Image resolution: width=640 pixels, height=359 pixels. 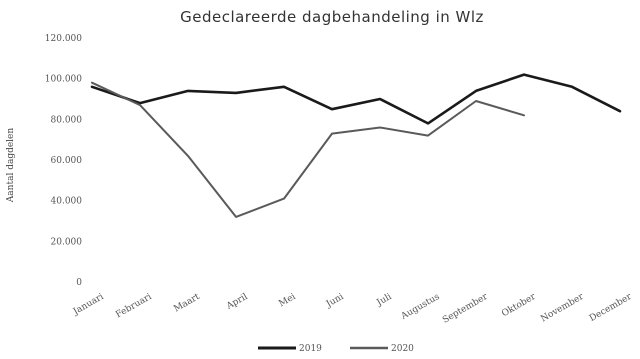 I want to click on y-axis-label: Aantal dagdelen, so click(x=11, y=166).